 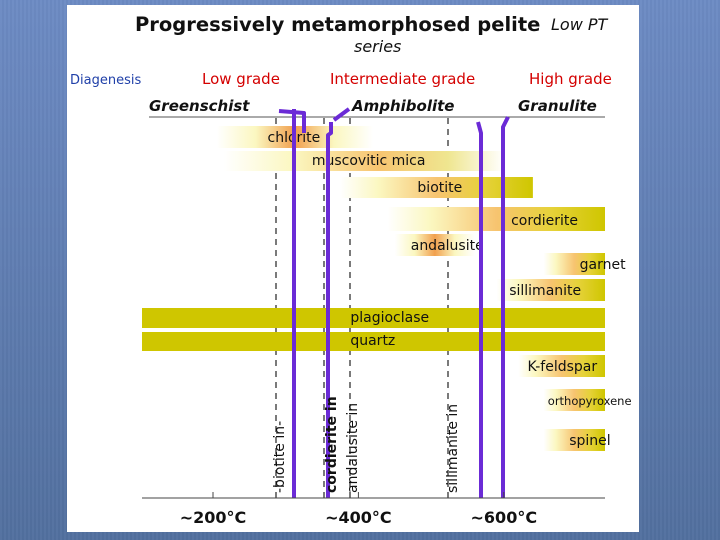 What do you see at coordinates (332, 444) in the screenshot?
I see `isograd-label-cordierite-in: cordierite in` at bounding box center [332, 444].